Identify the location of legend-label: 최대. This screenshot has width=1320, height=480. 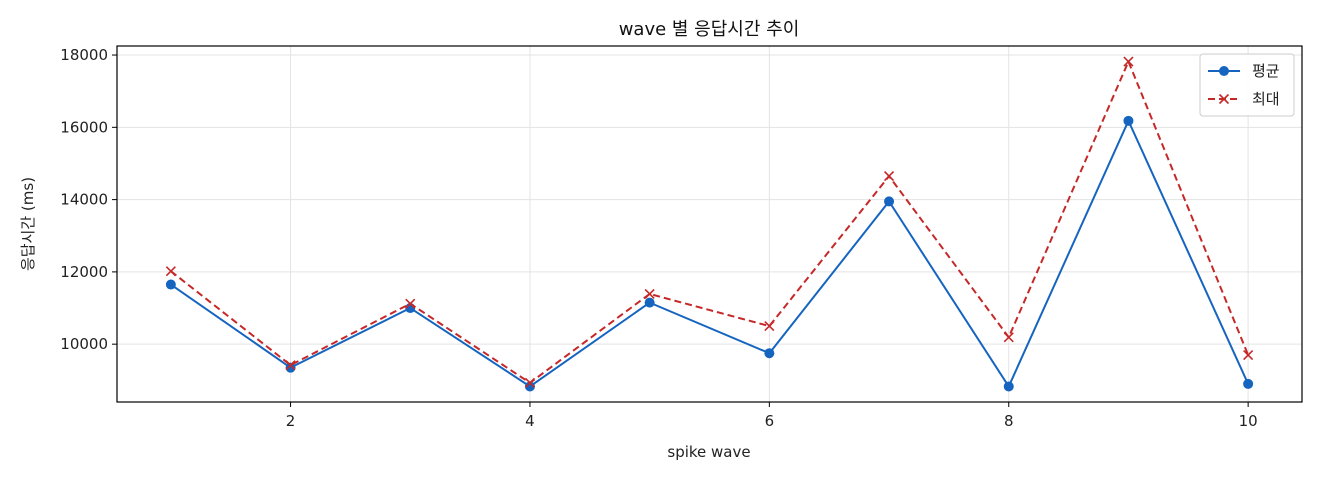
(1266, 99).